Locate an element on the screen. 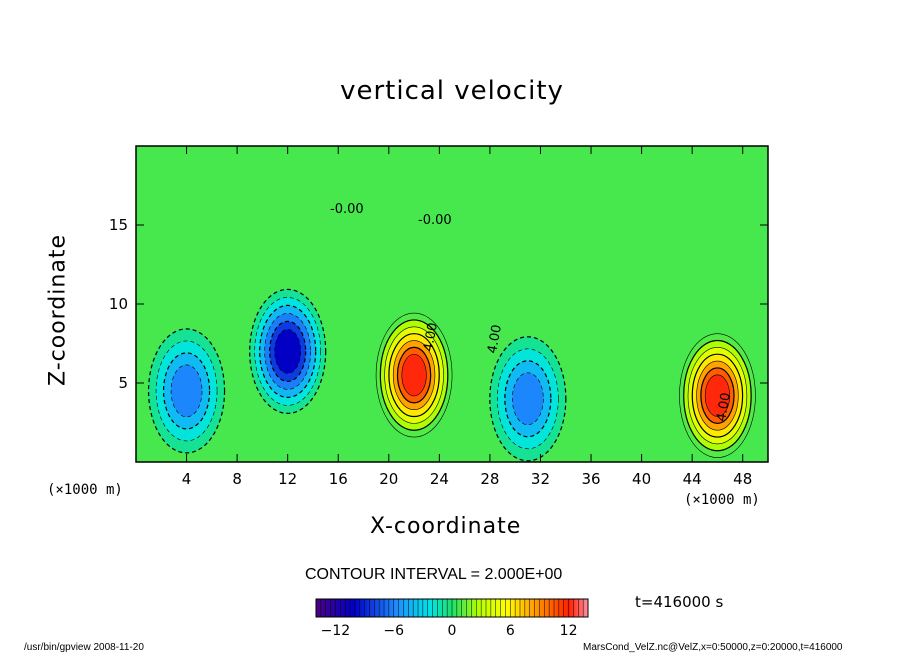  chart-title: vertical velocity is located at coordinates (452, 91).